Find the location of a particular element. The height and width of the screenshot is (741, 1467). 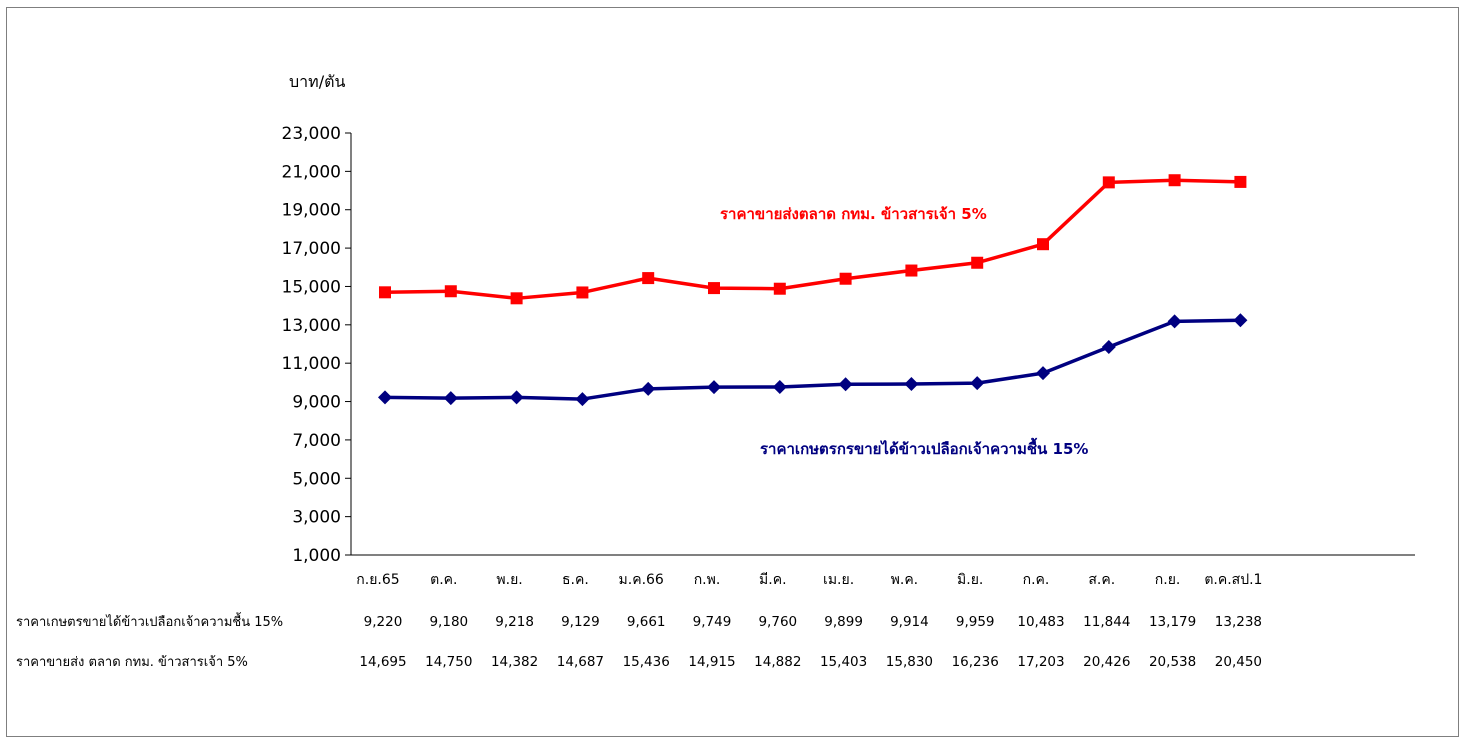

table-cell-value: 9,220 is located at coordinates (383, 622).